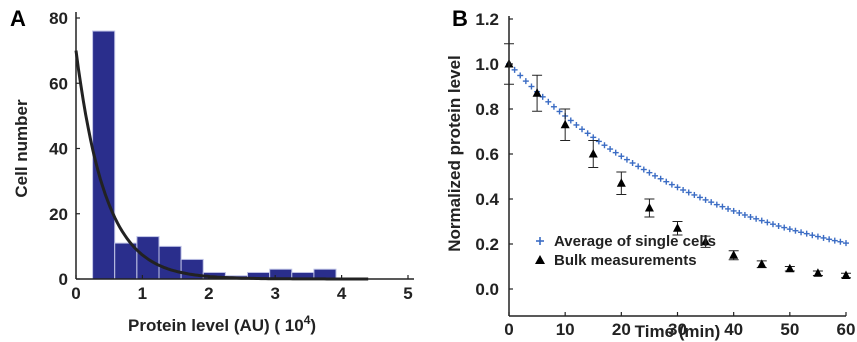 The image size is (857, 342). What do you see at coordinates (58, 214) in the screenshot?
I see `panel-a-y-tick-label: 20` at bounding box center [58, 214].